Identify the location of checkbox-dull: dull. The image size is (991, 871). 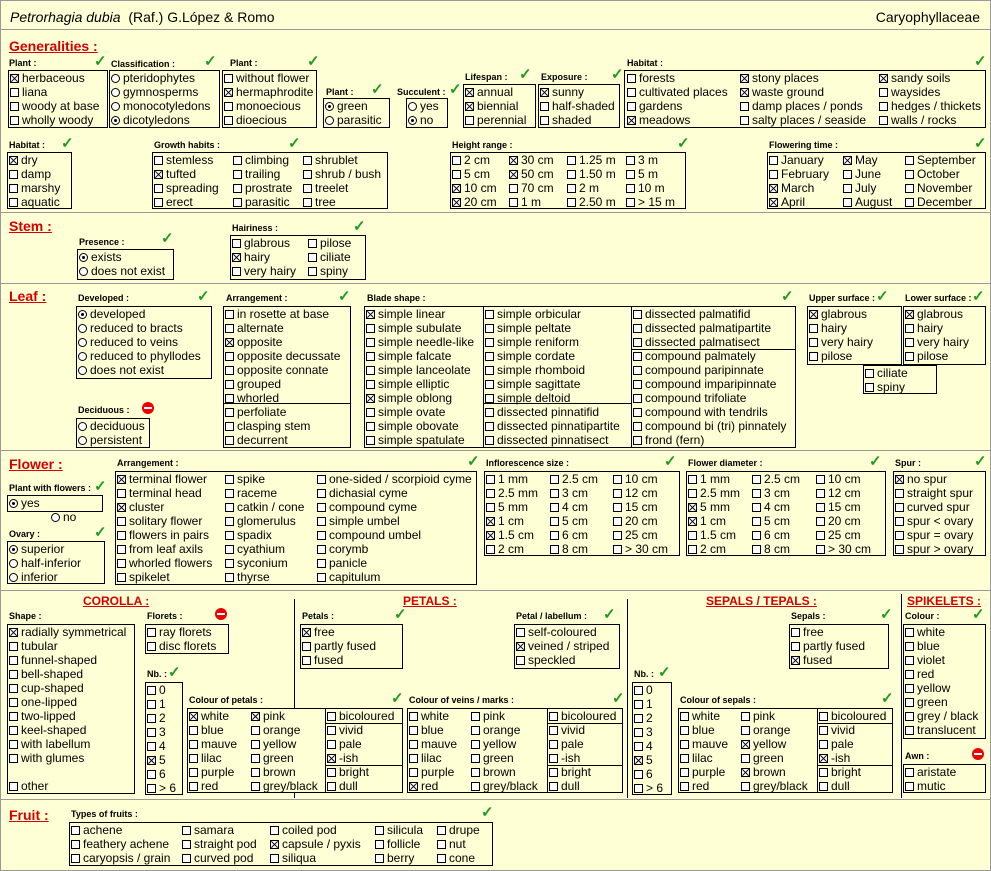
(342, 786).